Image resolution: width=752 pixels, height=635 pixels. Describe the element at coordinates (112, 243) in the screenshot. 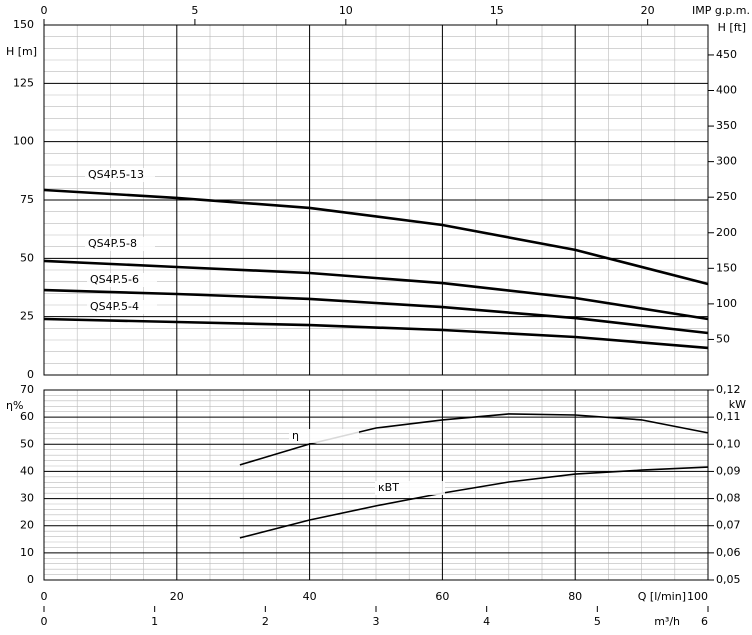

I see `series-label: QS4P.5-8` at that location.